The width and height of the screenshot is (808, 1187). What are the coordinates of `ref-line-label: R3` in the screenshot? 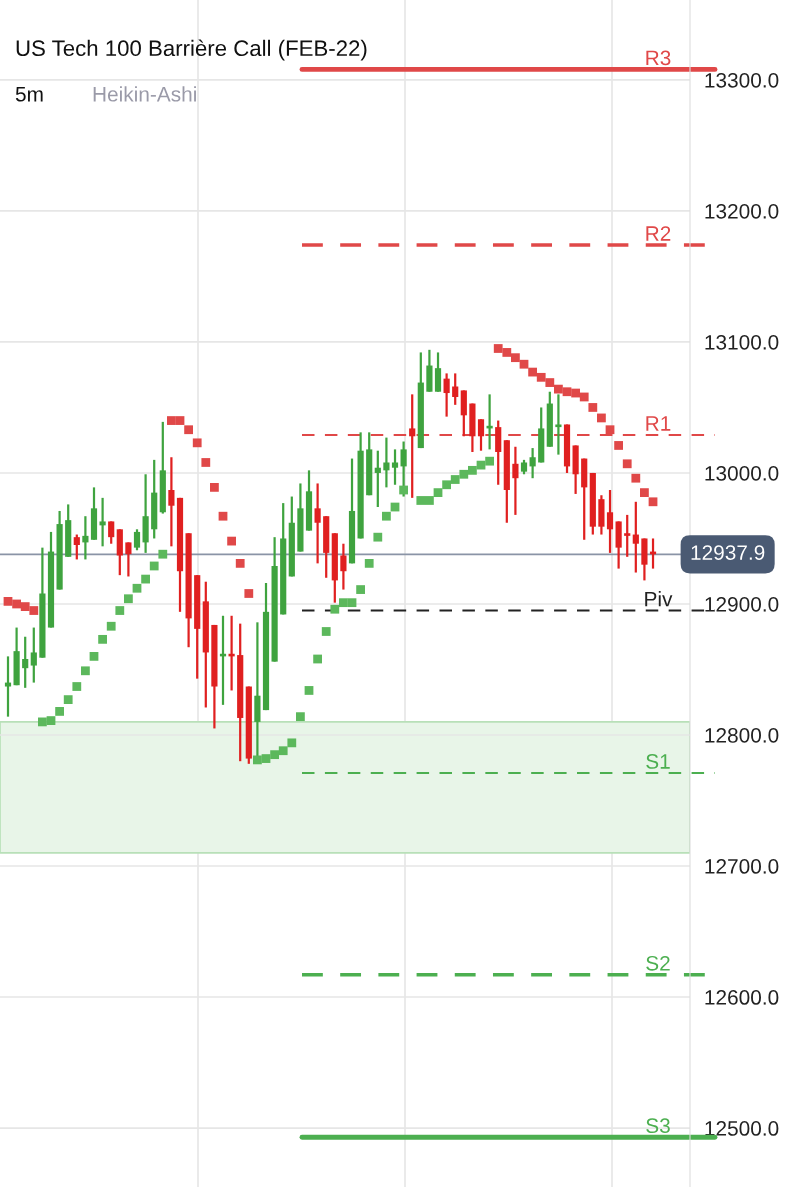 It's located at (658, 58).